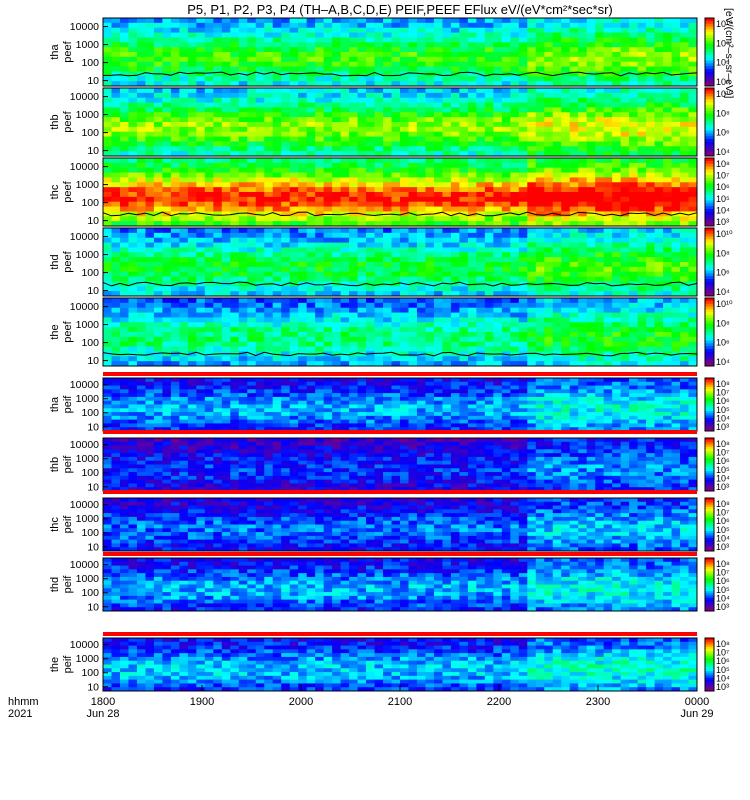  I want to click on colorbar-segment, so click(709, 20).